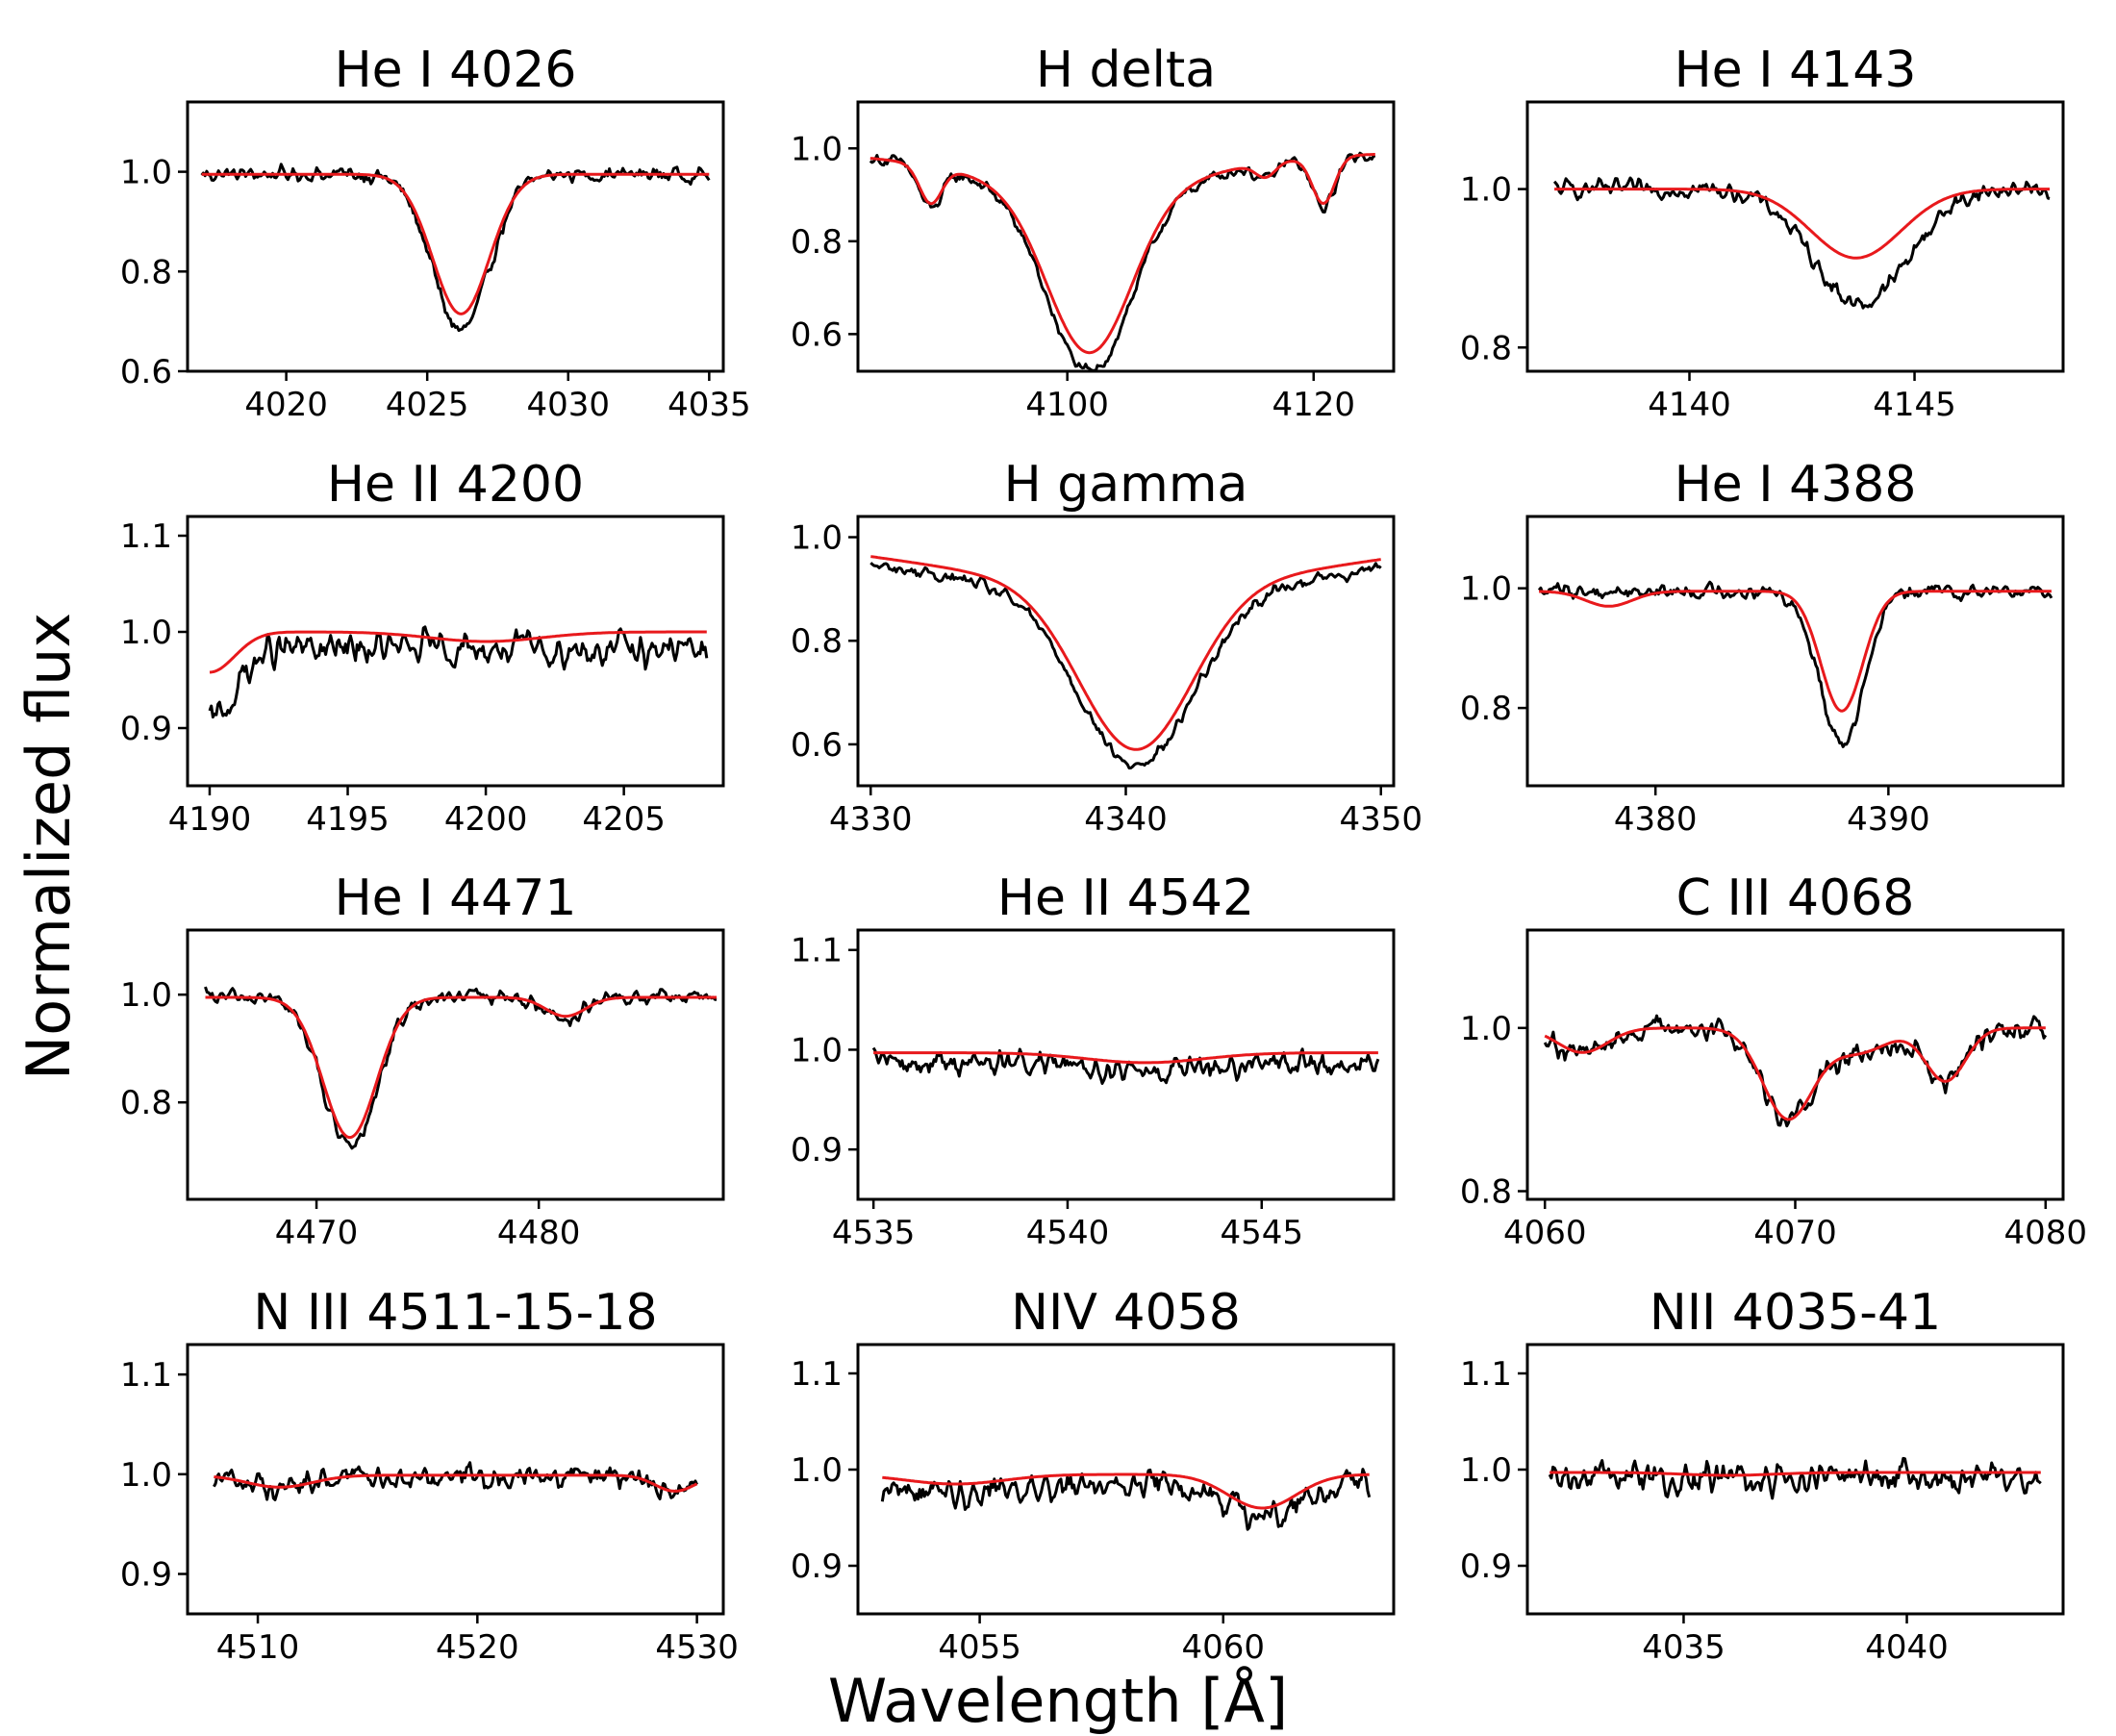 The width and height of the screenshot is (2116, 1736). What do you see at coordinates (1058, 1701) in the screenshot?
I see `global-xlabel: Wavelength [Å]` at bounding box center [1058, 1701].